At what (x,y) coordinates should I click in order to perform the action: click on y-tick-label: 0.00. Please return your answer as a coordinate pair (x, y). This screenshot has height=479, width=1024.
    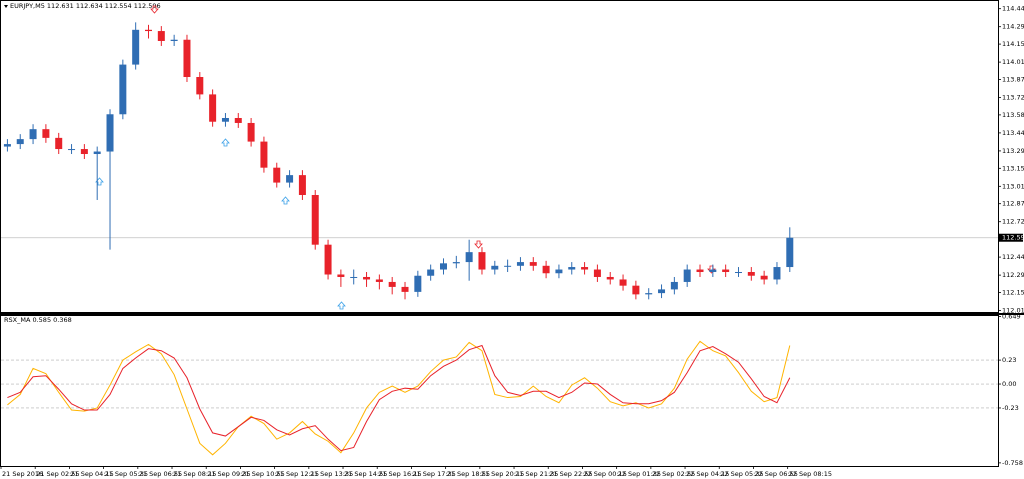
    Looking at the image, I should click on (1009, 384).